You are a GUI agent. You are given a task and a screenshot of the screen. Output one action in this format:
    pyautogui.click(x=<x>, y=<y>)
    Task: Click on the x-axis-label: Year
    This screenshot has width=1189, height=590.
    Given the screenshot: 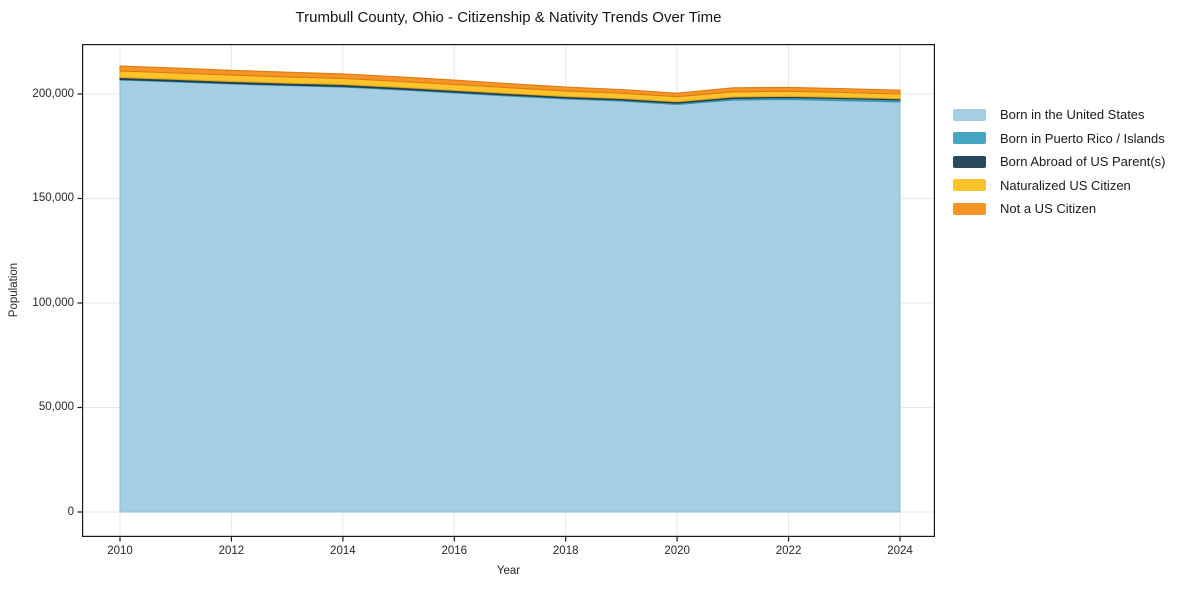 What is the action you would take?
    pyautogui.click(x=508, y=571)
    